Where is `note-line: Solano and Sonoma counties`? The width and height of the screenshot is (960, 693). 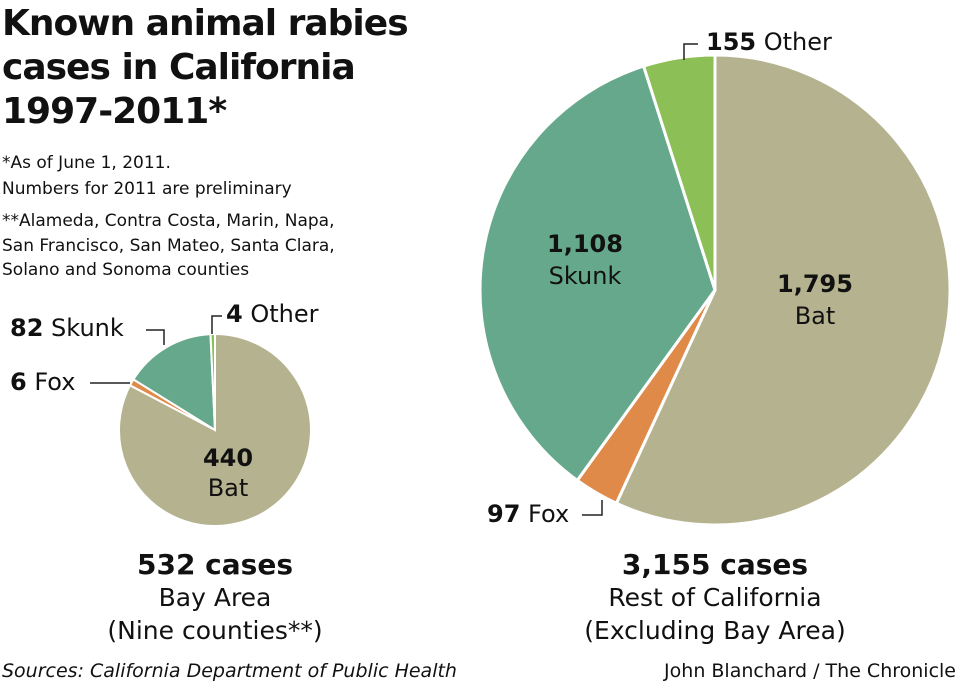
note-line: Solano and Sonoma counties is located at coordinates (126, 270).